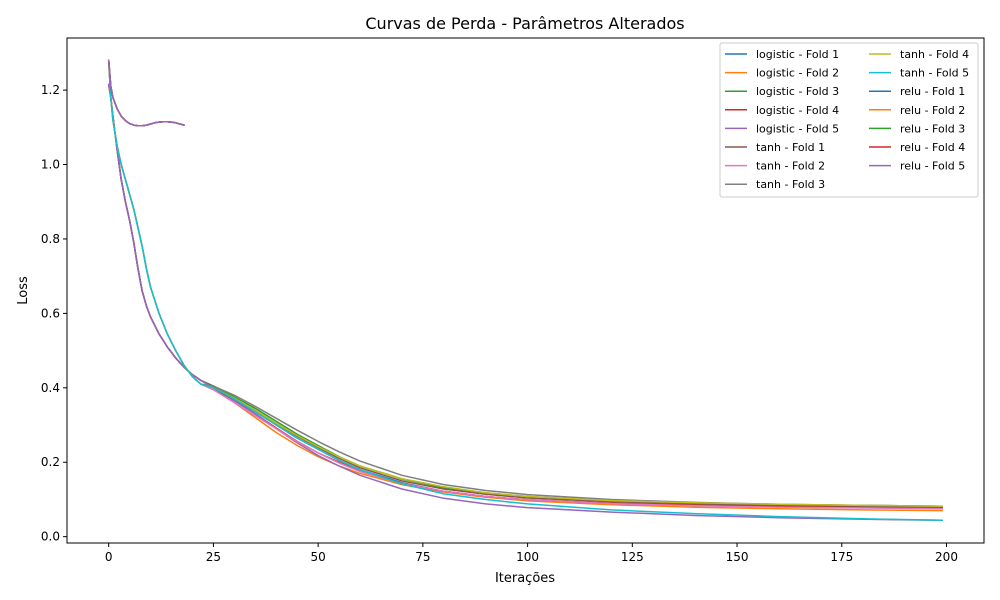  What do you see at coordinates (109, 557) in the screenshot?
I see `x-tick-label: 0` at bounding box center [109, 557].